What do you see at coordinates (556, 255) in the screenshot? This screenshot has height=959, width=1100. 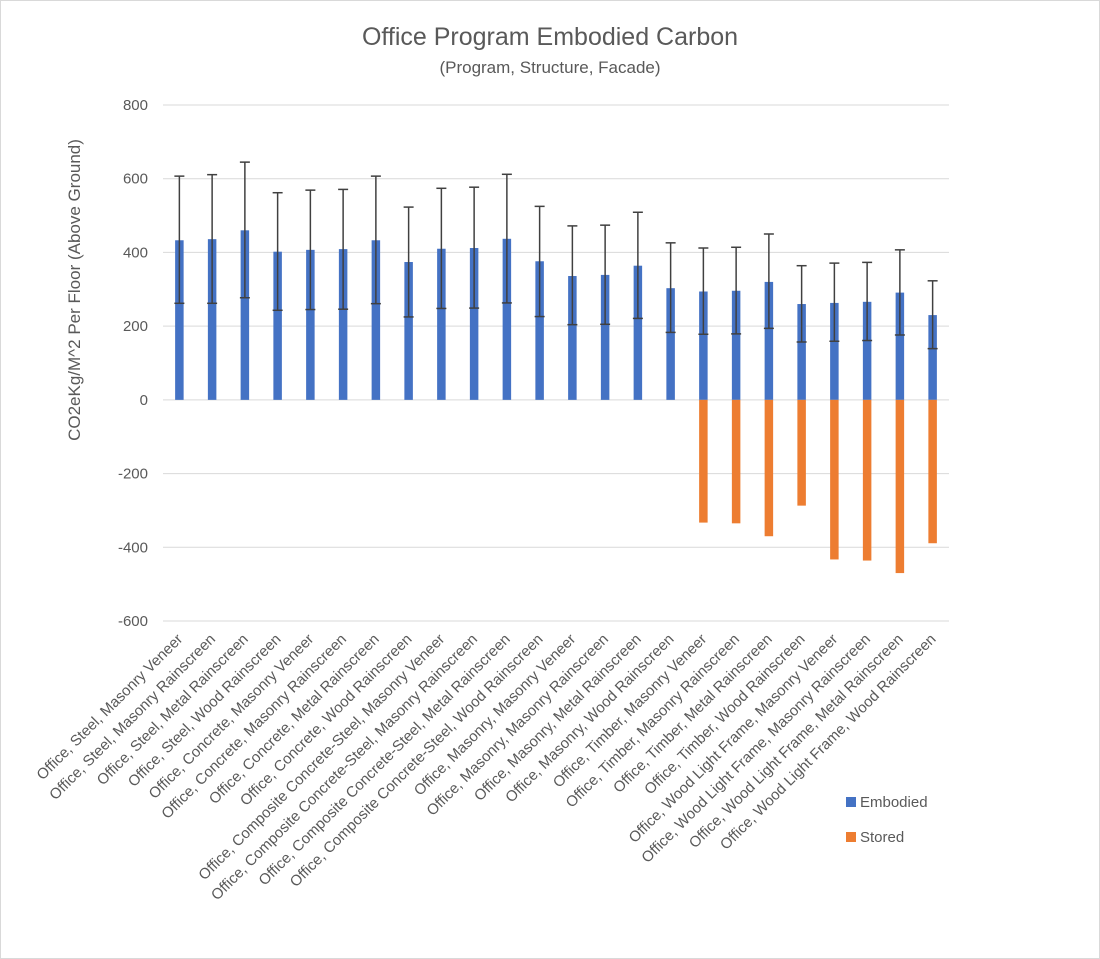 I see `error-bars` at bounding box center [556, 255].